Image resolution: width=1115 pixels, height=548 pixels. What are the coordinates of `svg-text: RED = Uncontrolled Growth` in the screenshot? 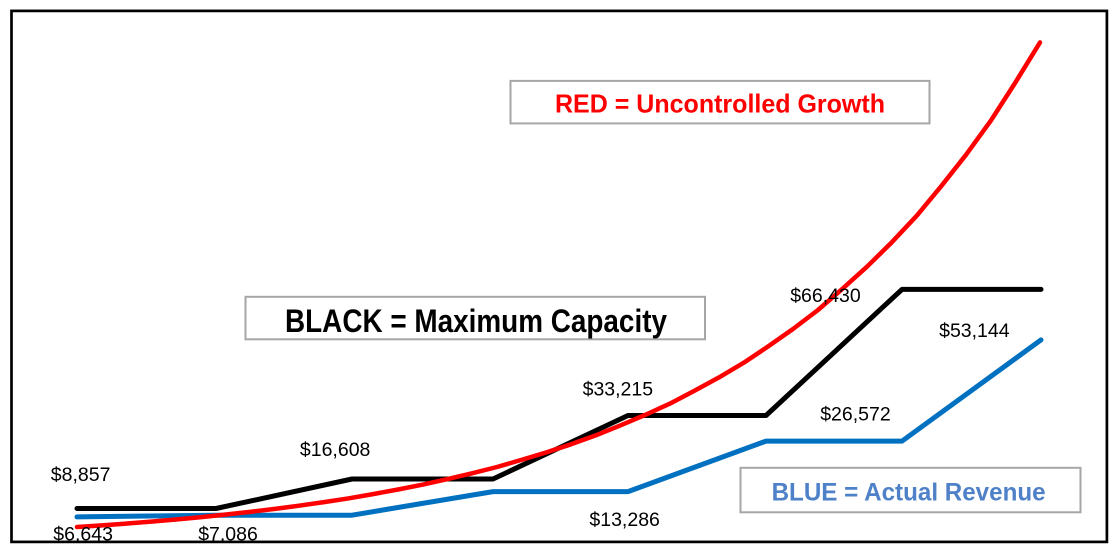 It's located at (720, 104).